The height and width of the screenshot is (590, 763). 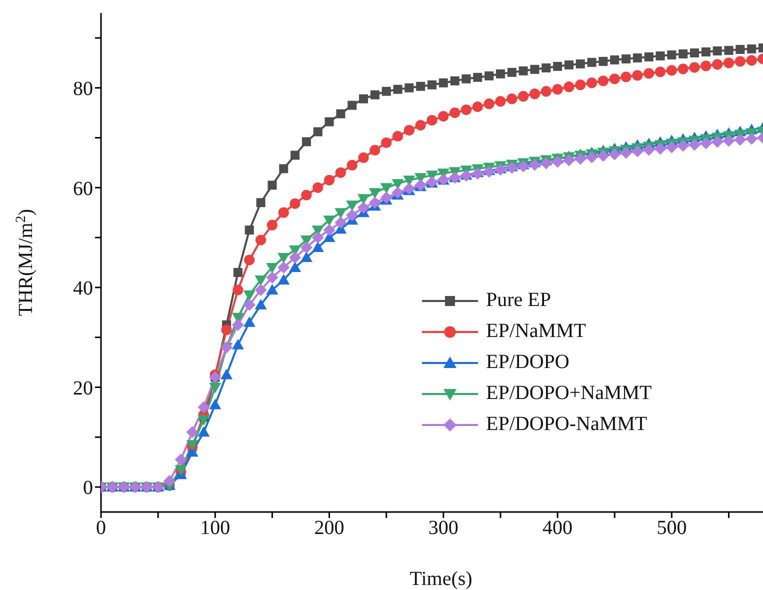 What do you see at coordinates (215, 528) in the screenshot?
I see `x-tick-label: 100` at bounding box center [215, 528].